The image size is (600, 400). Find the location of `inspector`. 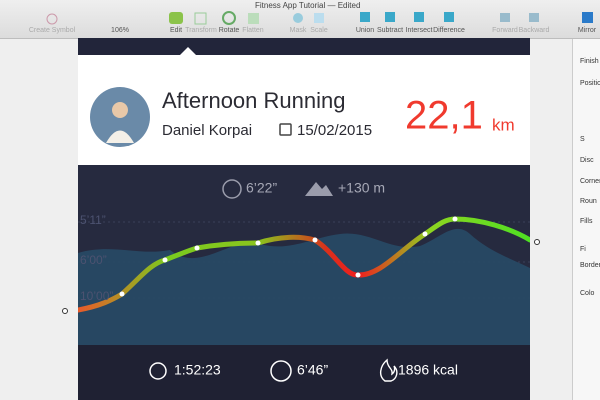

inspector is located at coordinates (586, 219).